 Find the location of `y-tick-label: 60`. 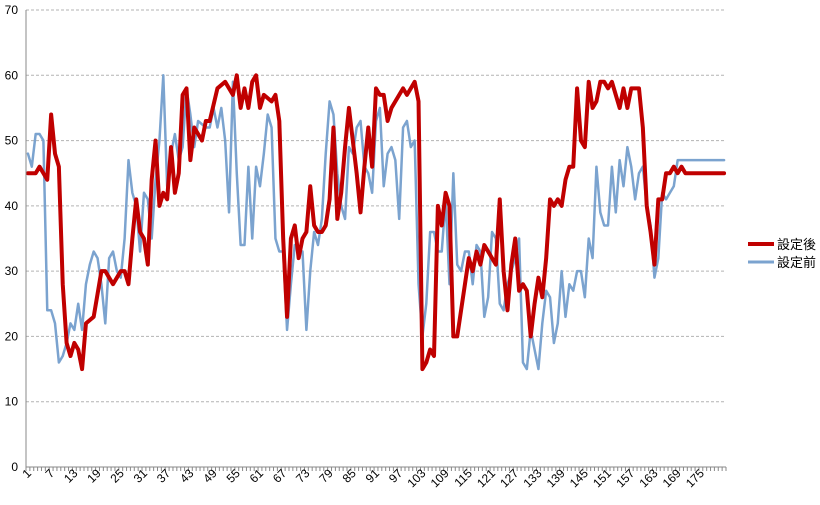

y-tick-label: 60 is located at coordinates (12, 75).